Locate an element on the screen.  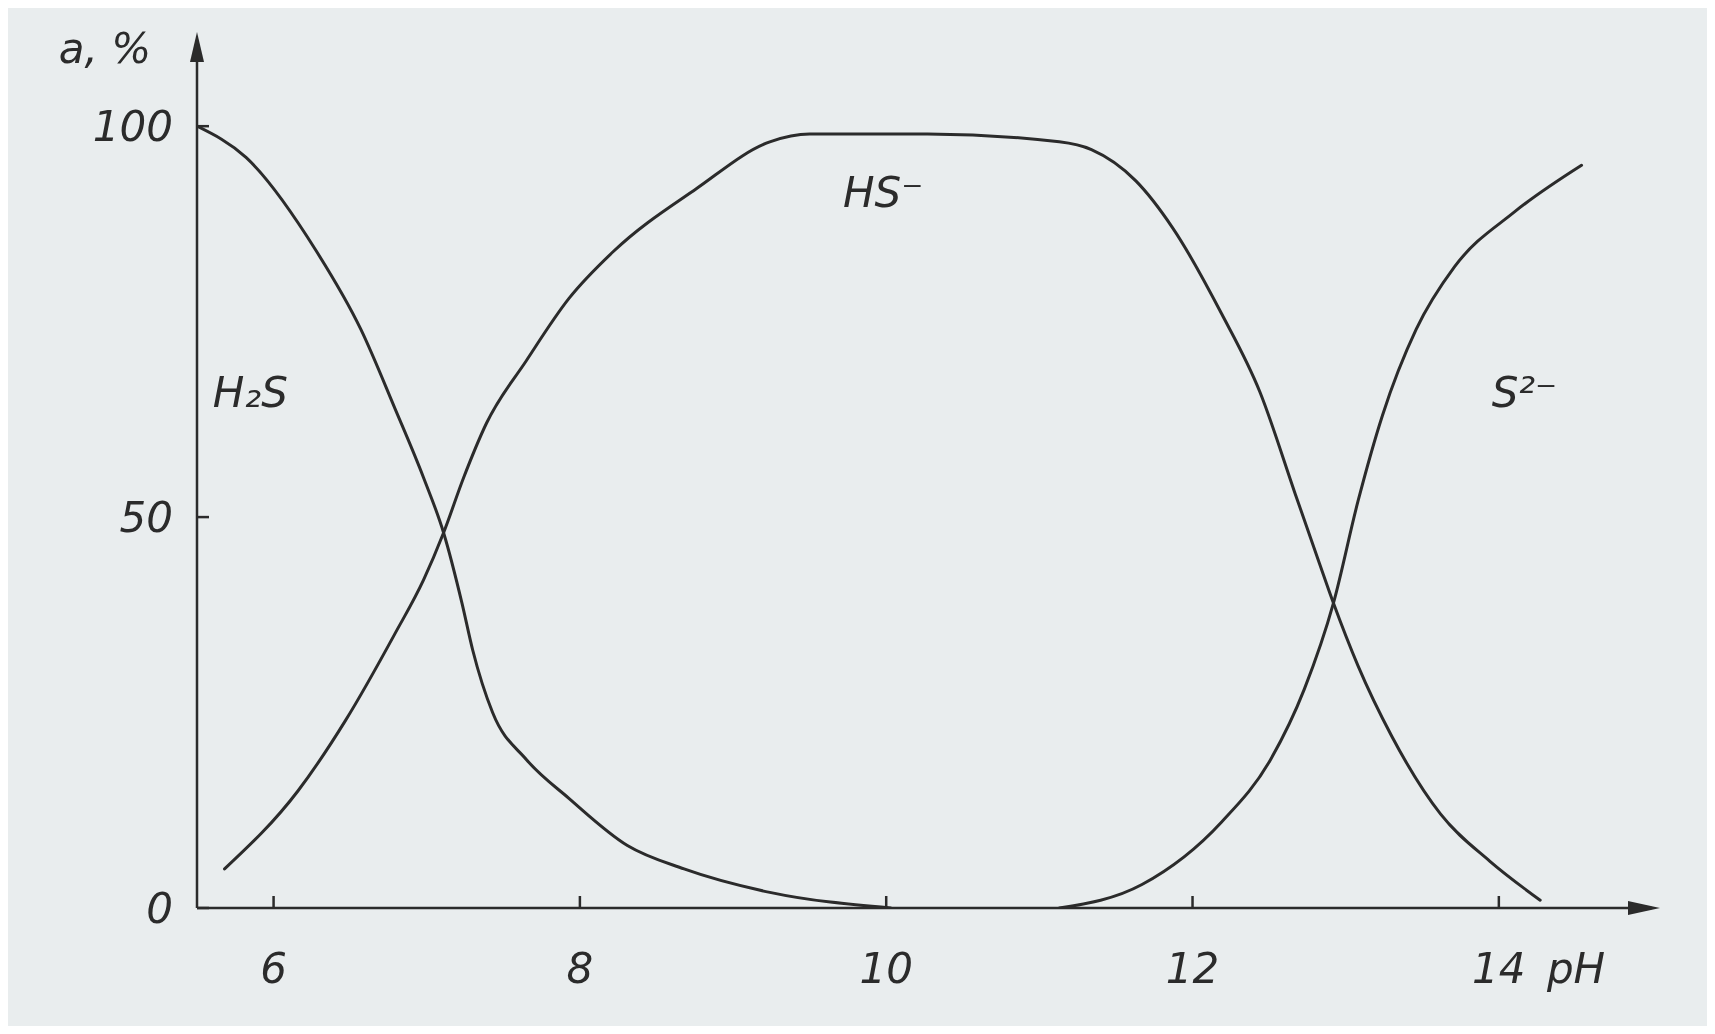
x-axis-title: pH is located at coordinates (1575, 968).